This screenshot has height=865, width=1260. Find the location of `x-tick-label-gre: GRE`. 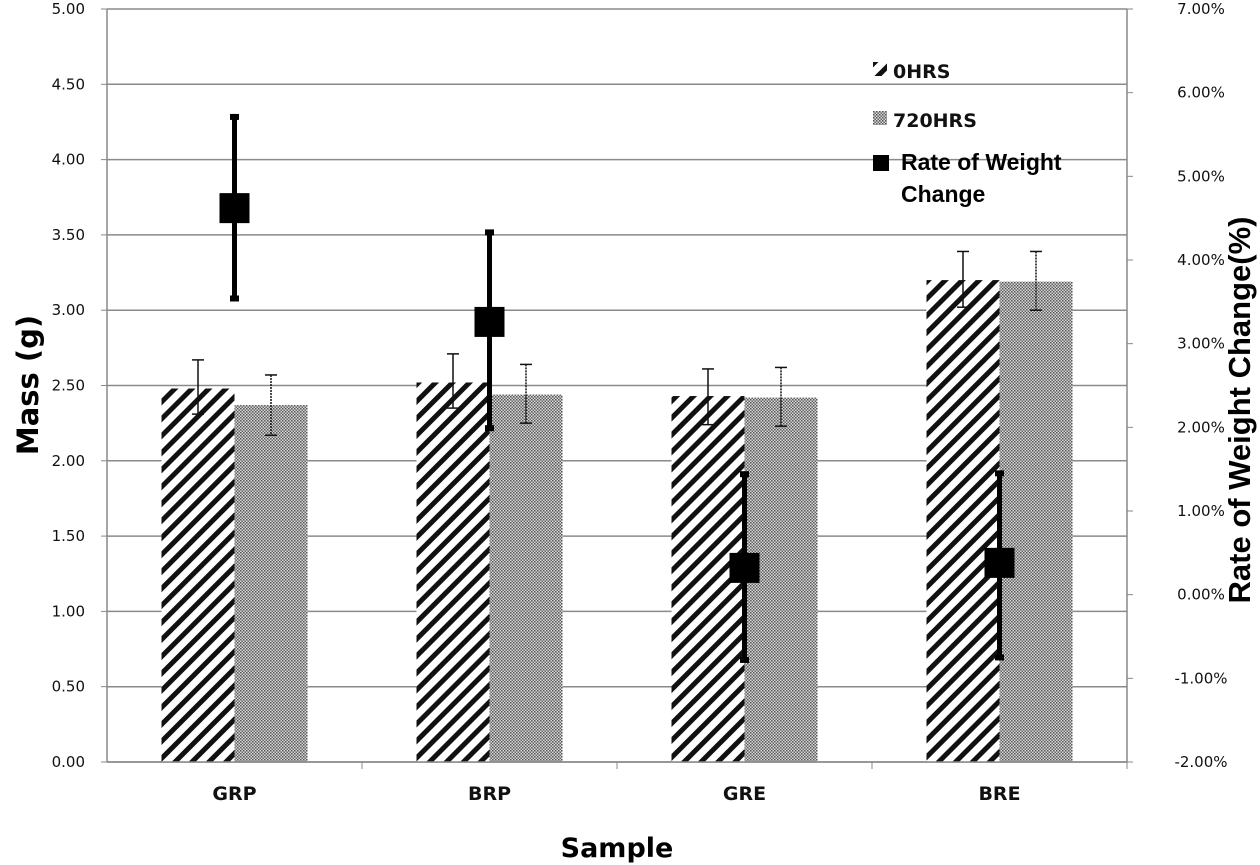

x-tick-label-gre: GRE is located at coordinates (744, 794).